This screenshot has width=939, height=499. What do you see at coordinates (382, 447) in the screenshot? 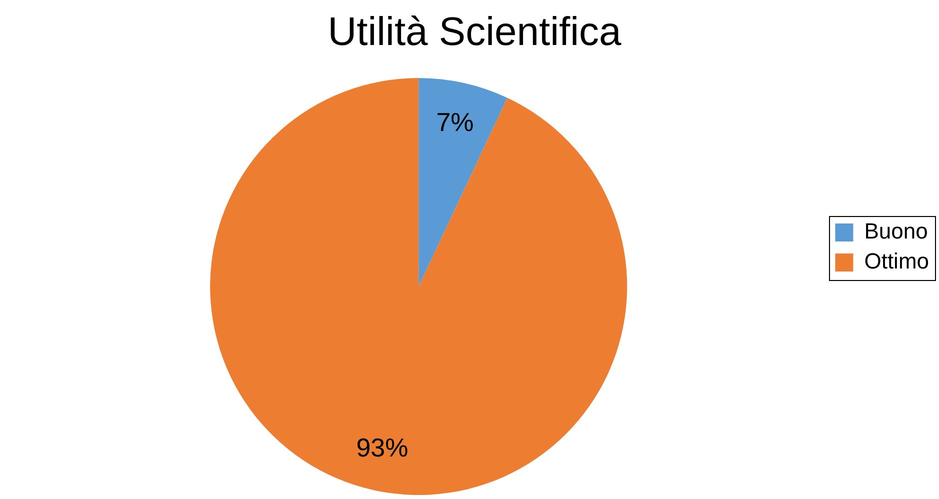
I see `data-label: 93%` at bounding box center [382, 447].